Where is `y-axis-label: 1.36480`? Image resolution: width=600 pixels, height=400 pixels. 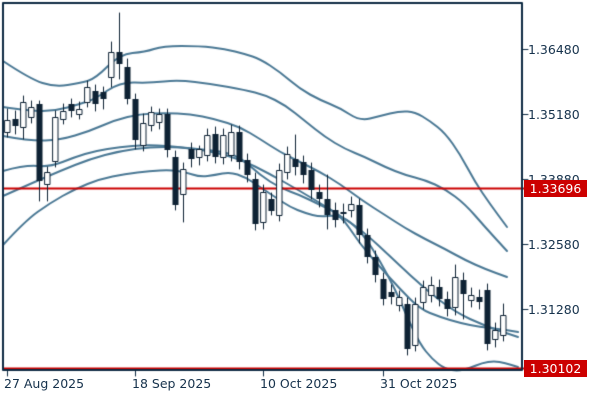 y-axis-label: 1.36480 is located at coordinates (554, 49).